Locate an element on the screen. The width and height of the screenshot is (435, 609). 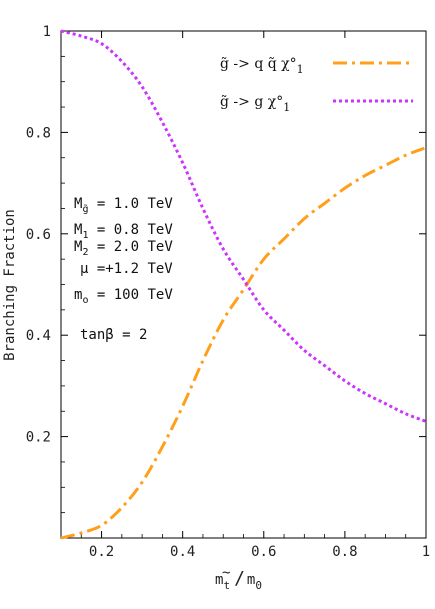
x-tick-label: 0.2 is located at coordinates (101, 552).